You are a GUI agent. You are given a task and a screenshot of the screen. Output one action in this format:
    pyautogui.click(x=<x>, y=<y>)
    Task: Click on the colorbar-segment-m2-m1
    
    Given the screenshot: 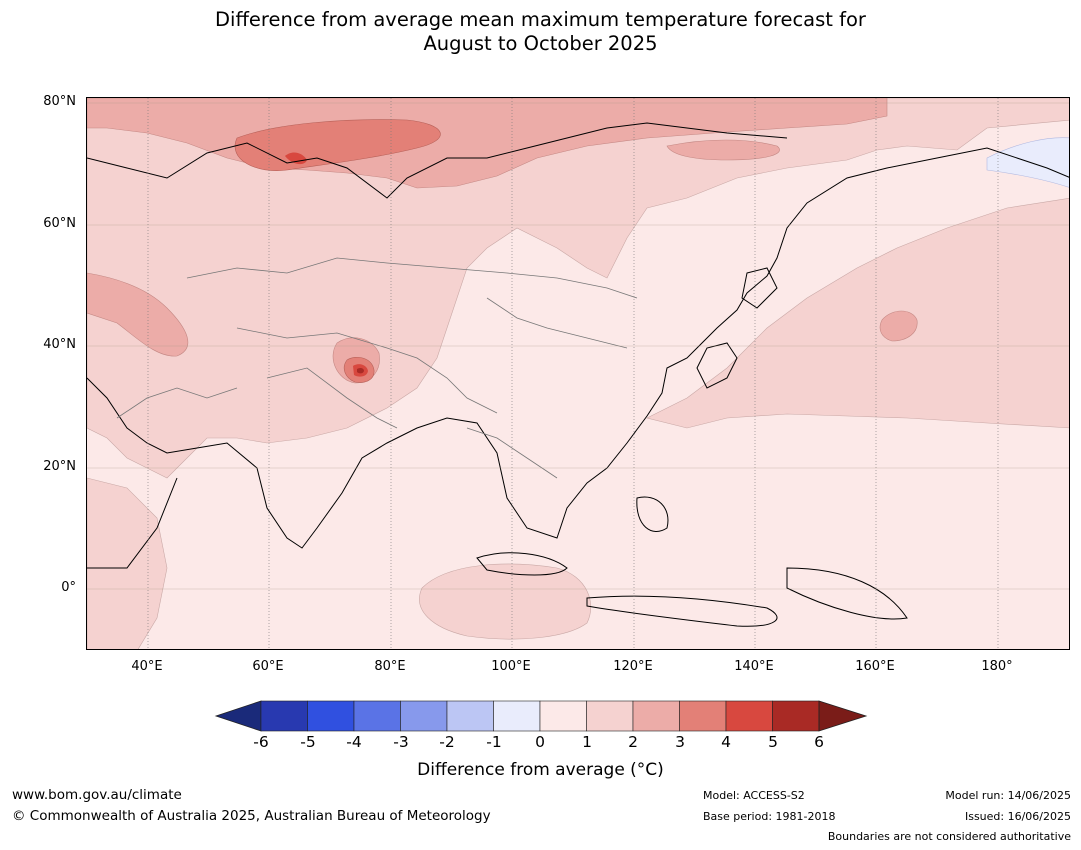 What is the action you would take?
    pyautogui.click(x=470, y=716)
    